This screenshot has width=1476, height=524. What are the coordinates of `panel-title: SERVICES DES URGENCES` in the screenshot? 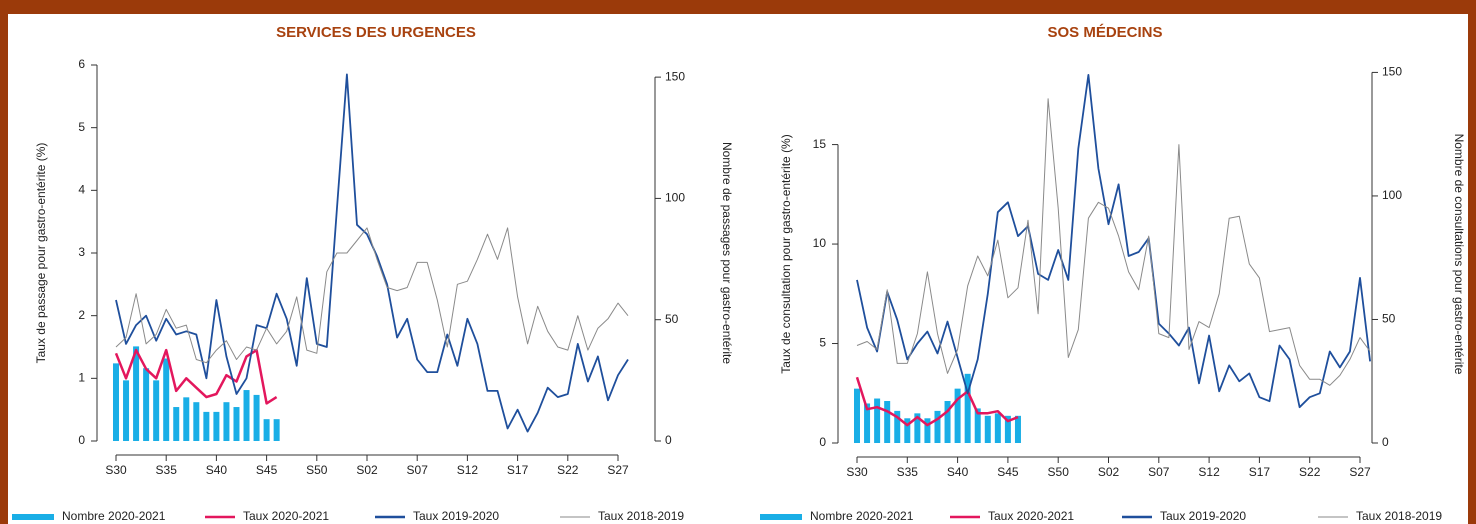 It's located at (376, 32).